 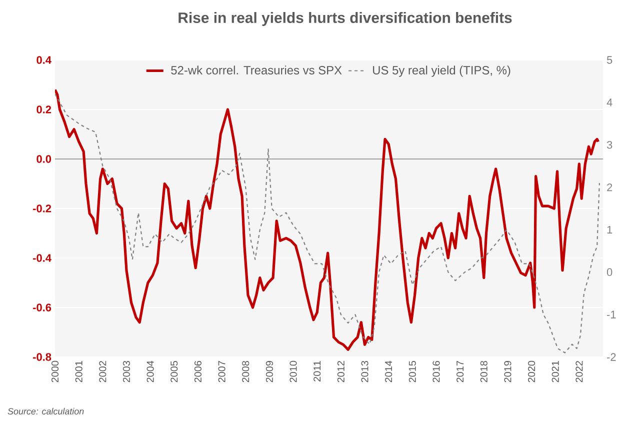 What do you see at coordinates (508, 371) in the screenshot?
I see `x-tick-label: 2019` at bounding box center [508, 371].